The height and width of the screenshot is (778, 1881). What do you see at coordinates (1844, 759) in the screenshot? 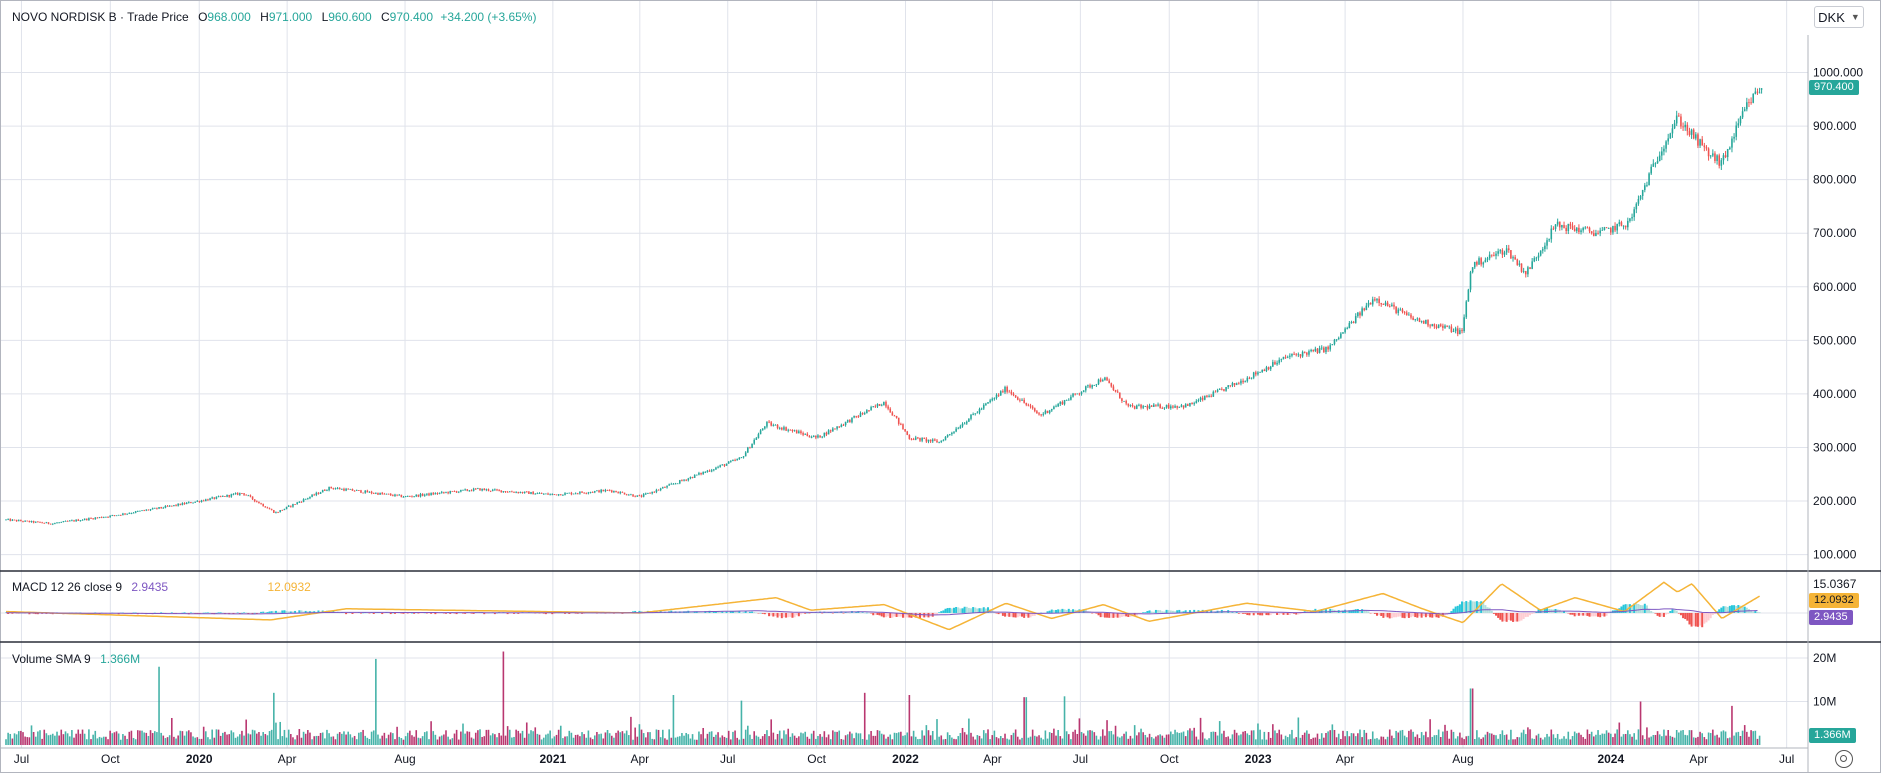
I see `gear-icon` at bounding box center [1844, 759].